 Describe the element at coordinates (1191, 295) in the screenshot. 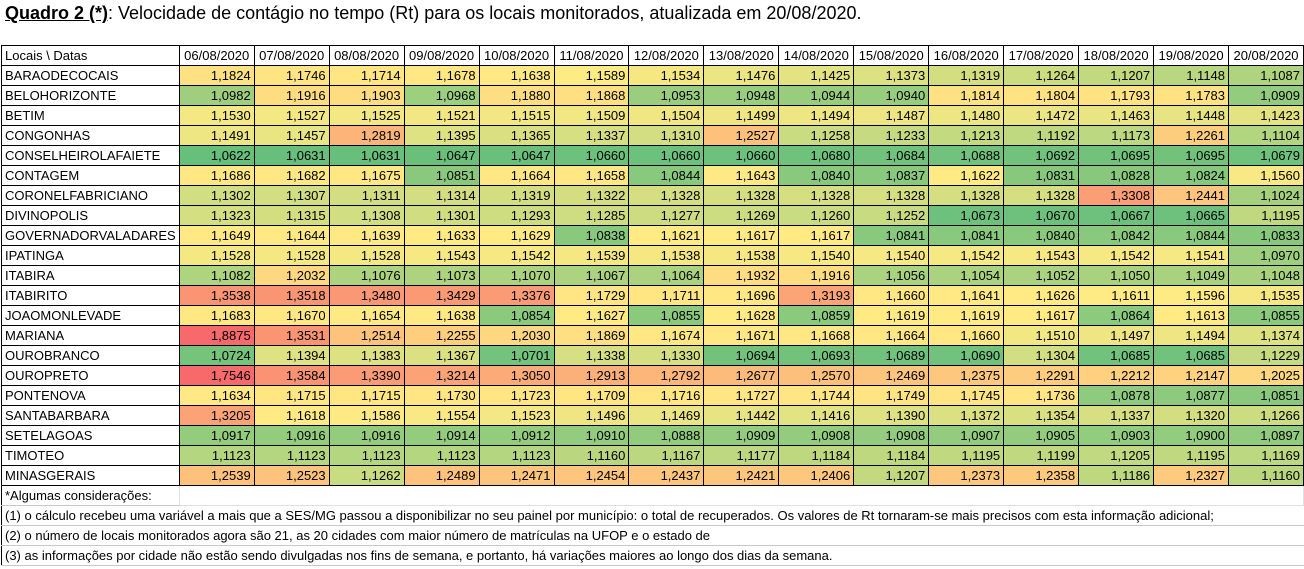

I see `rt-value-cell: 1,1596` at that location.